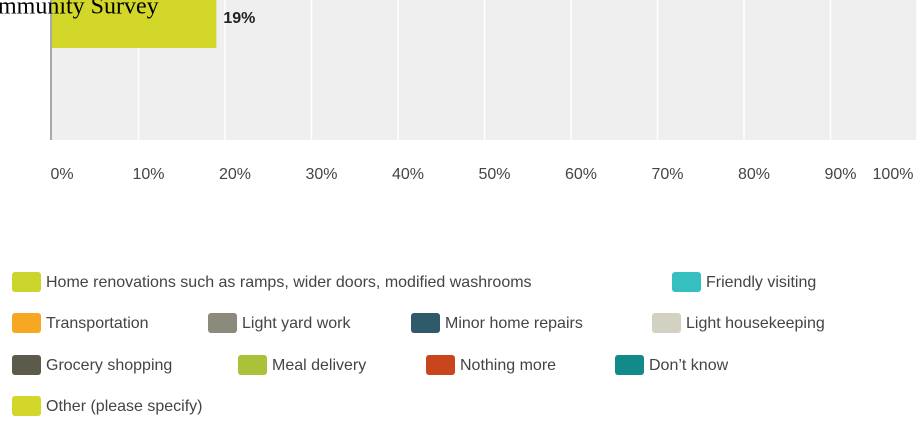 This screenshot has height=426, width=923. What do you see at coordinates (494, 174) in the screenshot?
I see `x-tick-label: 50%` at bounding box center [494, 174].